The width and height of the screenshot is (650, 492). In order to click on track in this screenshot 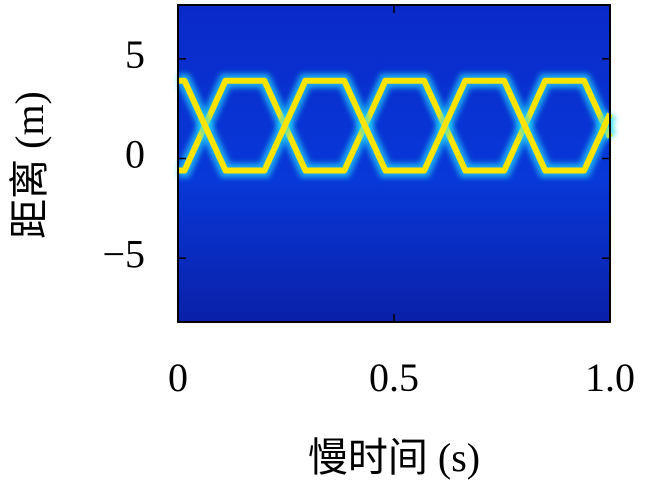, I will do `click(395, 125)`.